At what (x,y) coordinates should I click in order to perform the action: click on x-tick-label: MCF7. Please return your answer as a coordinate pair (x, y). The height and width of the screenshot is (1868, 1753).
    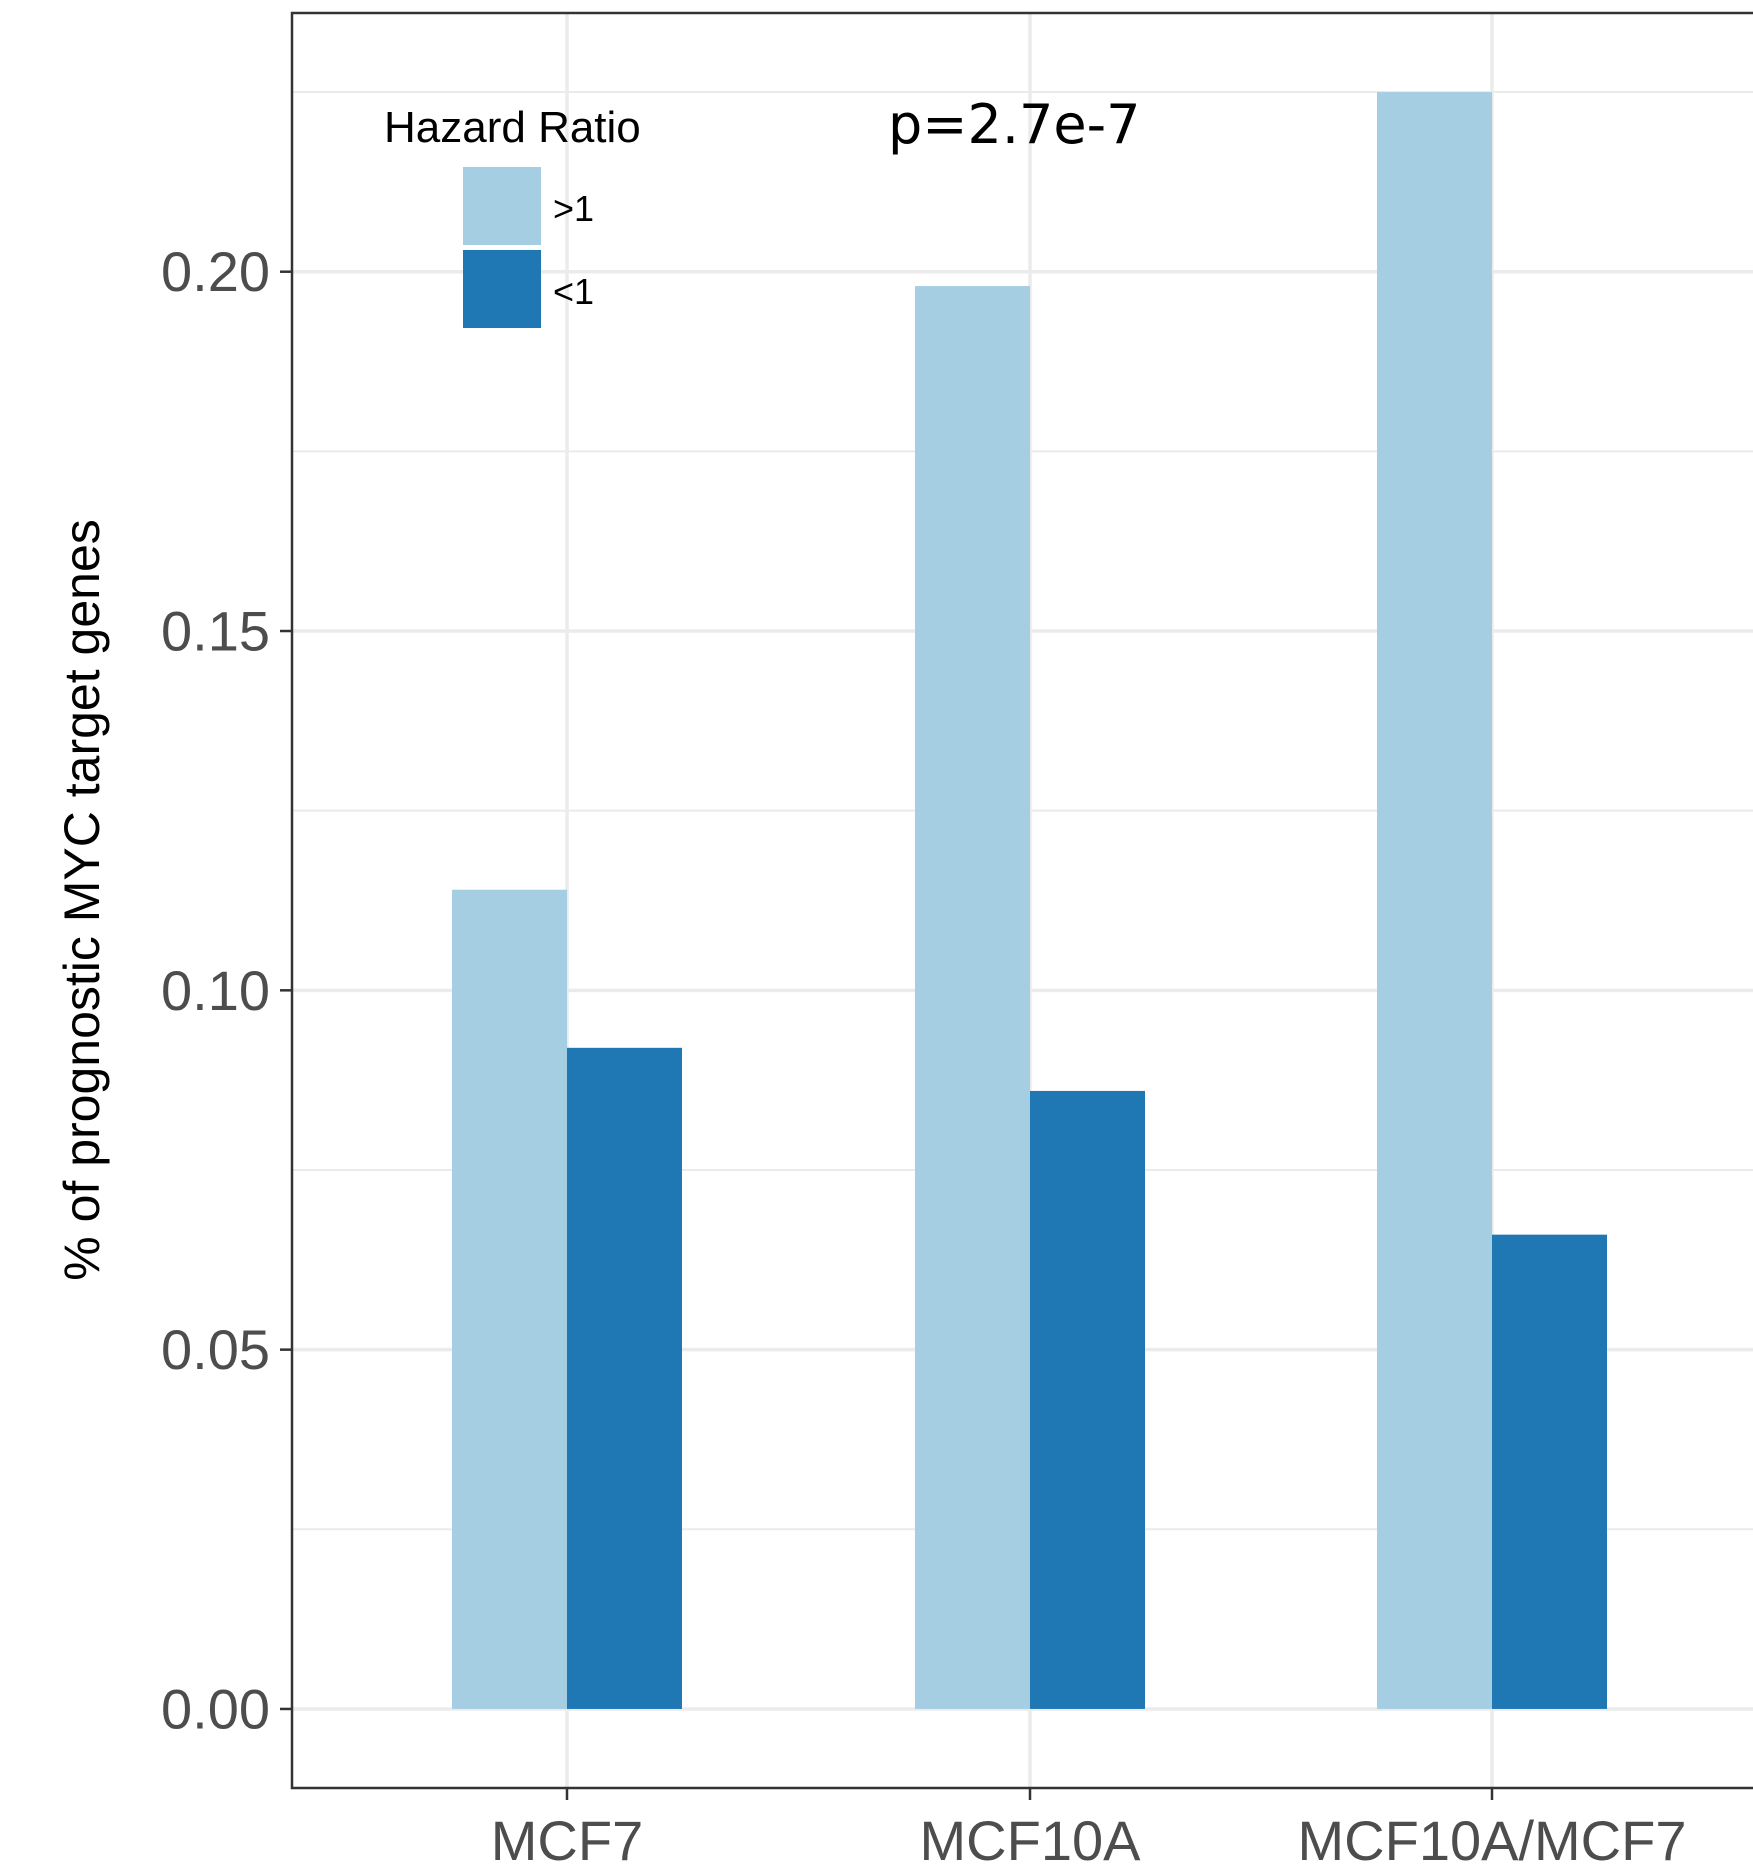
    Looking at the image, I should click on (567, 1838).